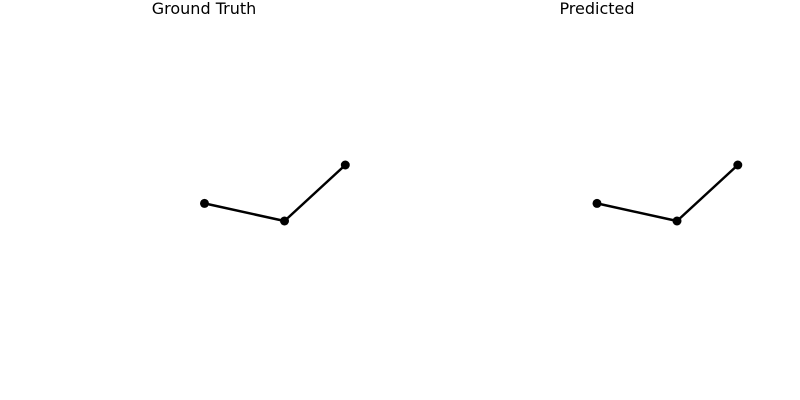 The height and width of the screenshot is (400, 800). Describe the element at coordinates (251, 113) in the screenshot. I see `panel-ground-truth: Ground Truth` at that location.